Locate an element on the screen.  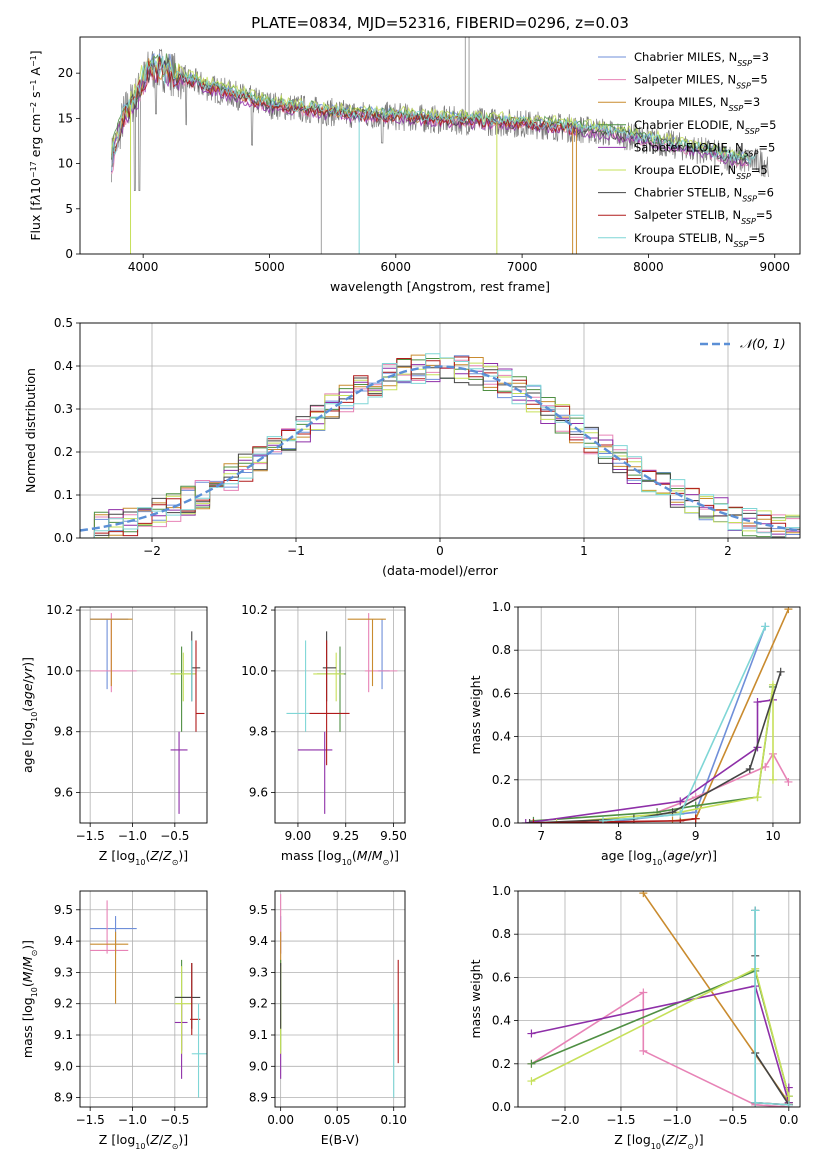
y-tick-label: 15 is located at coordinates (65, 118).